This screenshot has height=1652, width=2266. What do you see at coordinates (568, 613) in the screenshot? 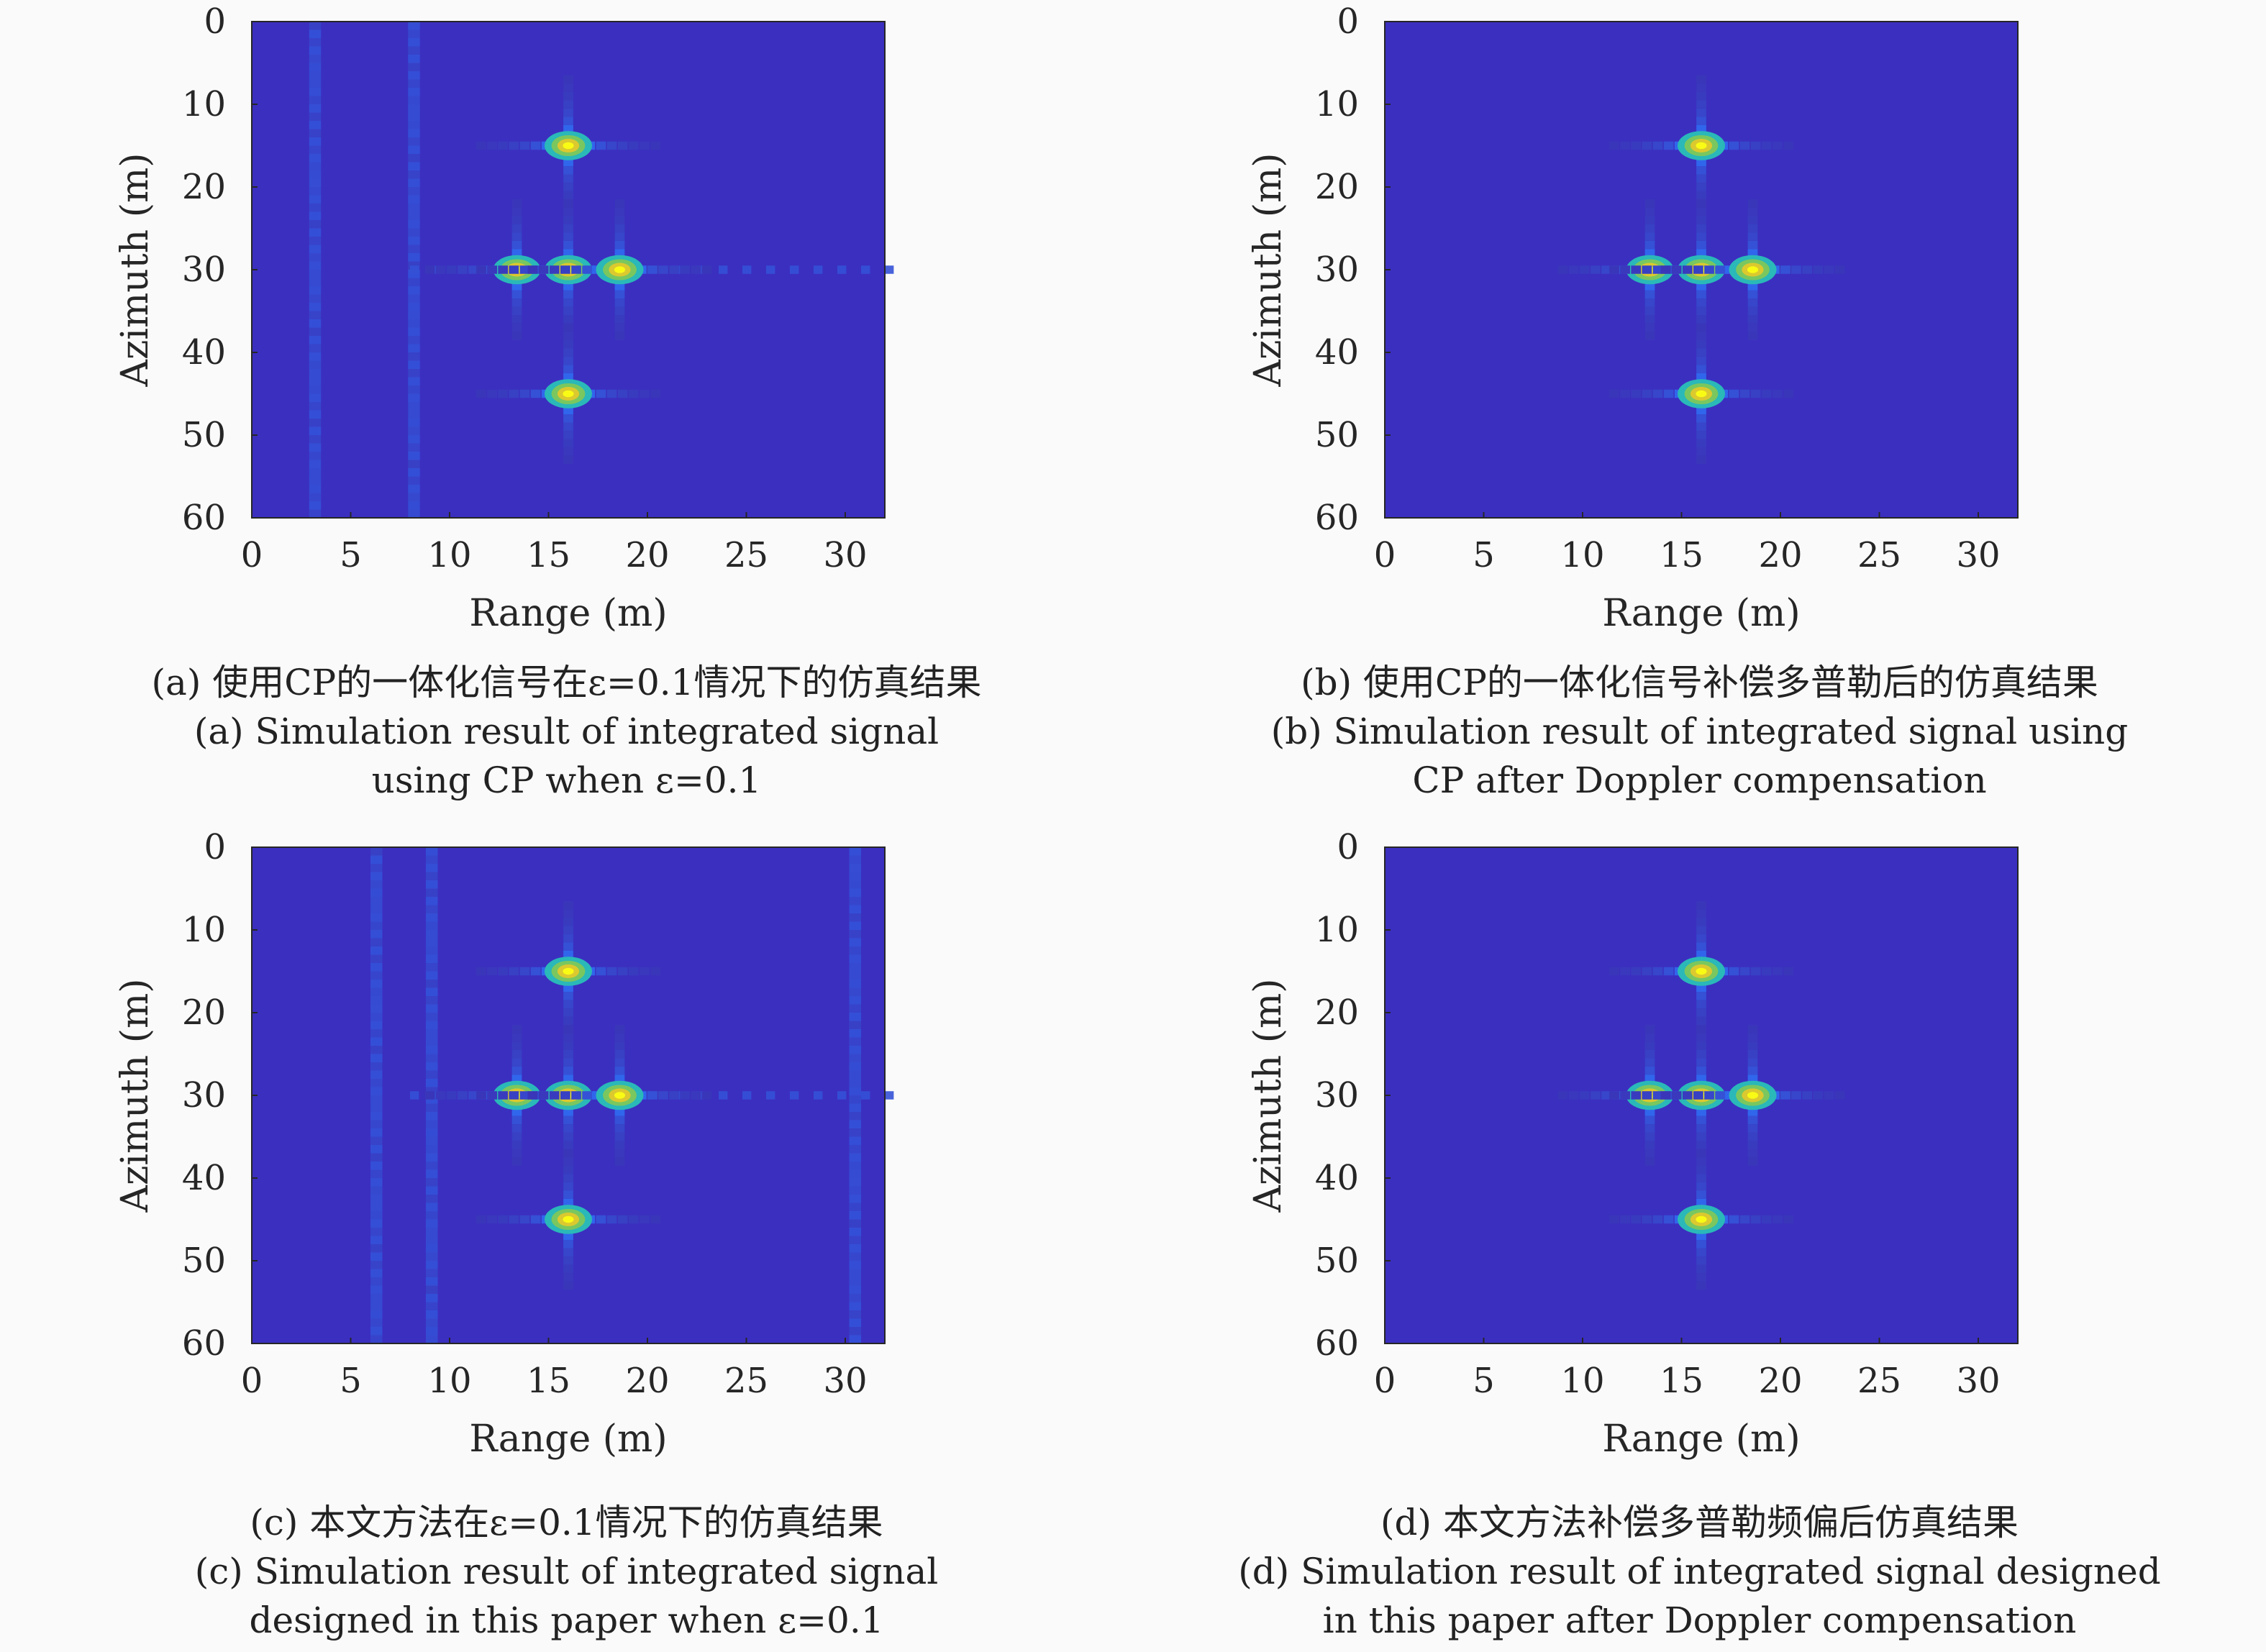
I see `x-axis-label: Range (m)` at bounding box center [568, 613].